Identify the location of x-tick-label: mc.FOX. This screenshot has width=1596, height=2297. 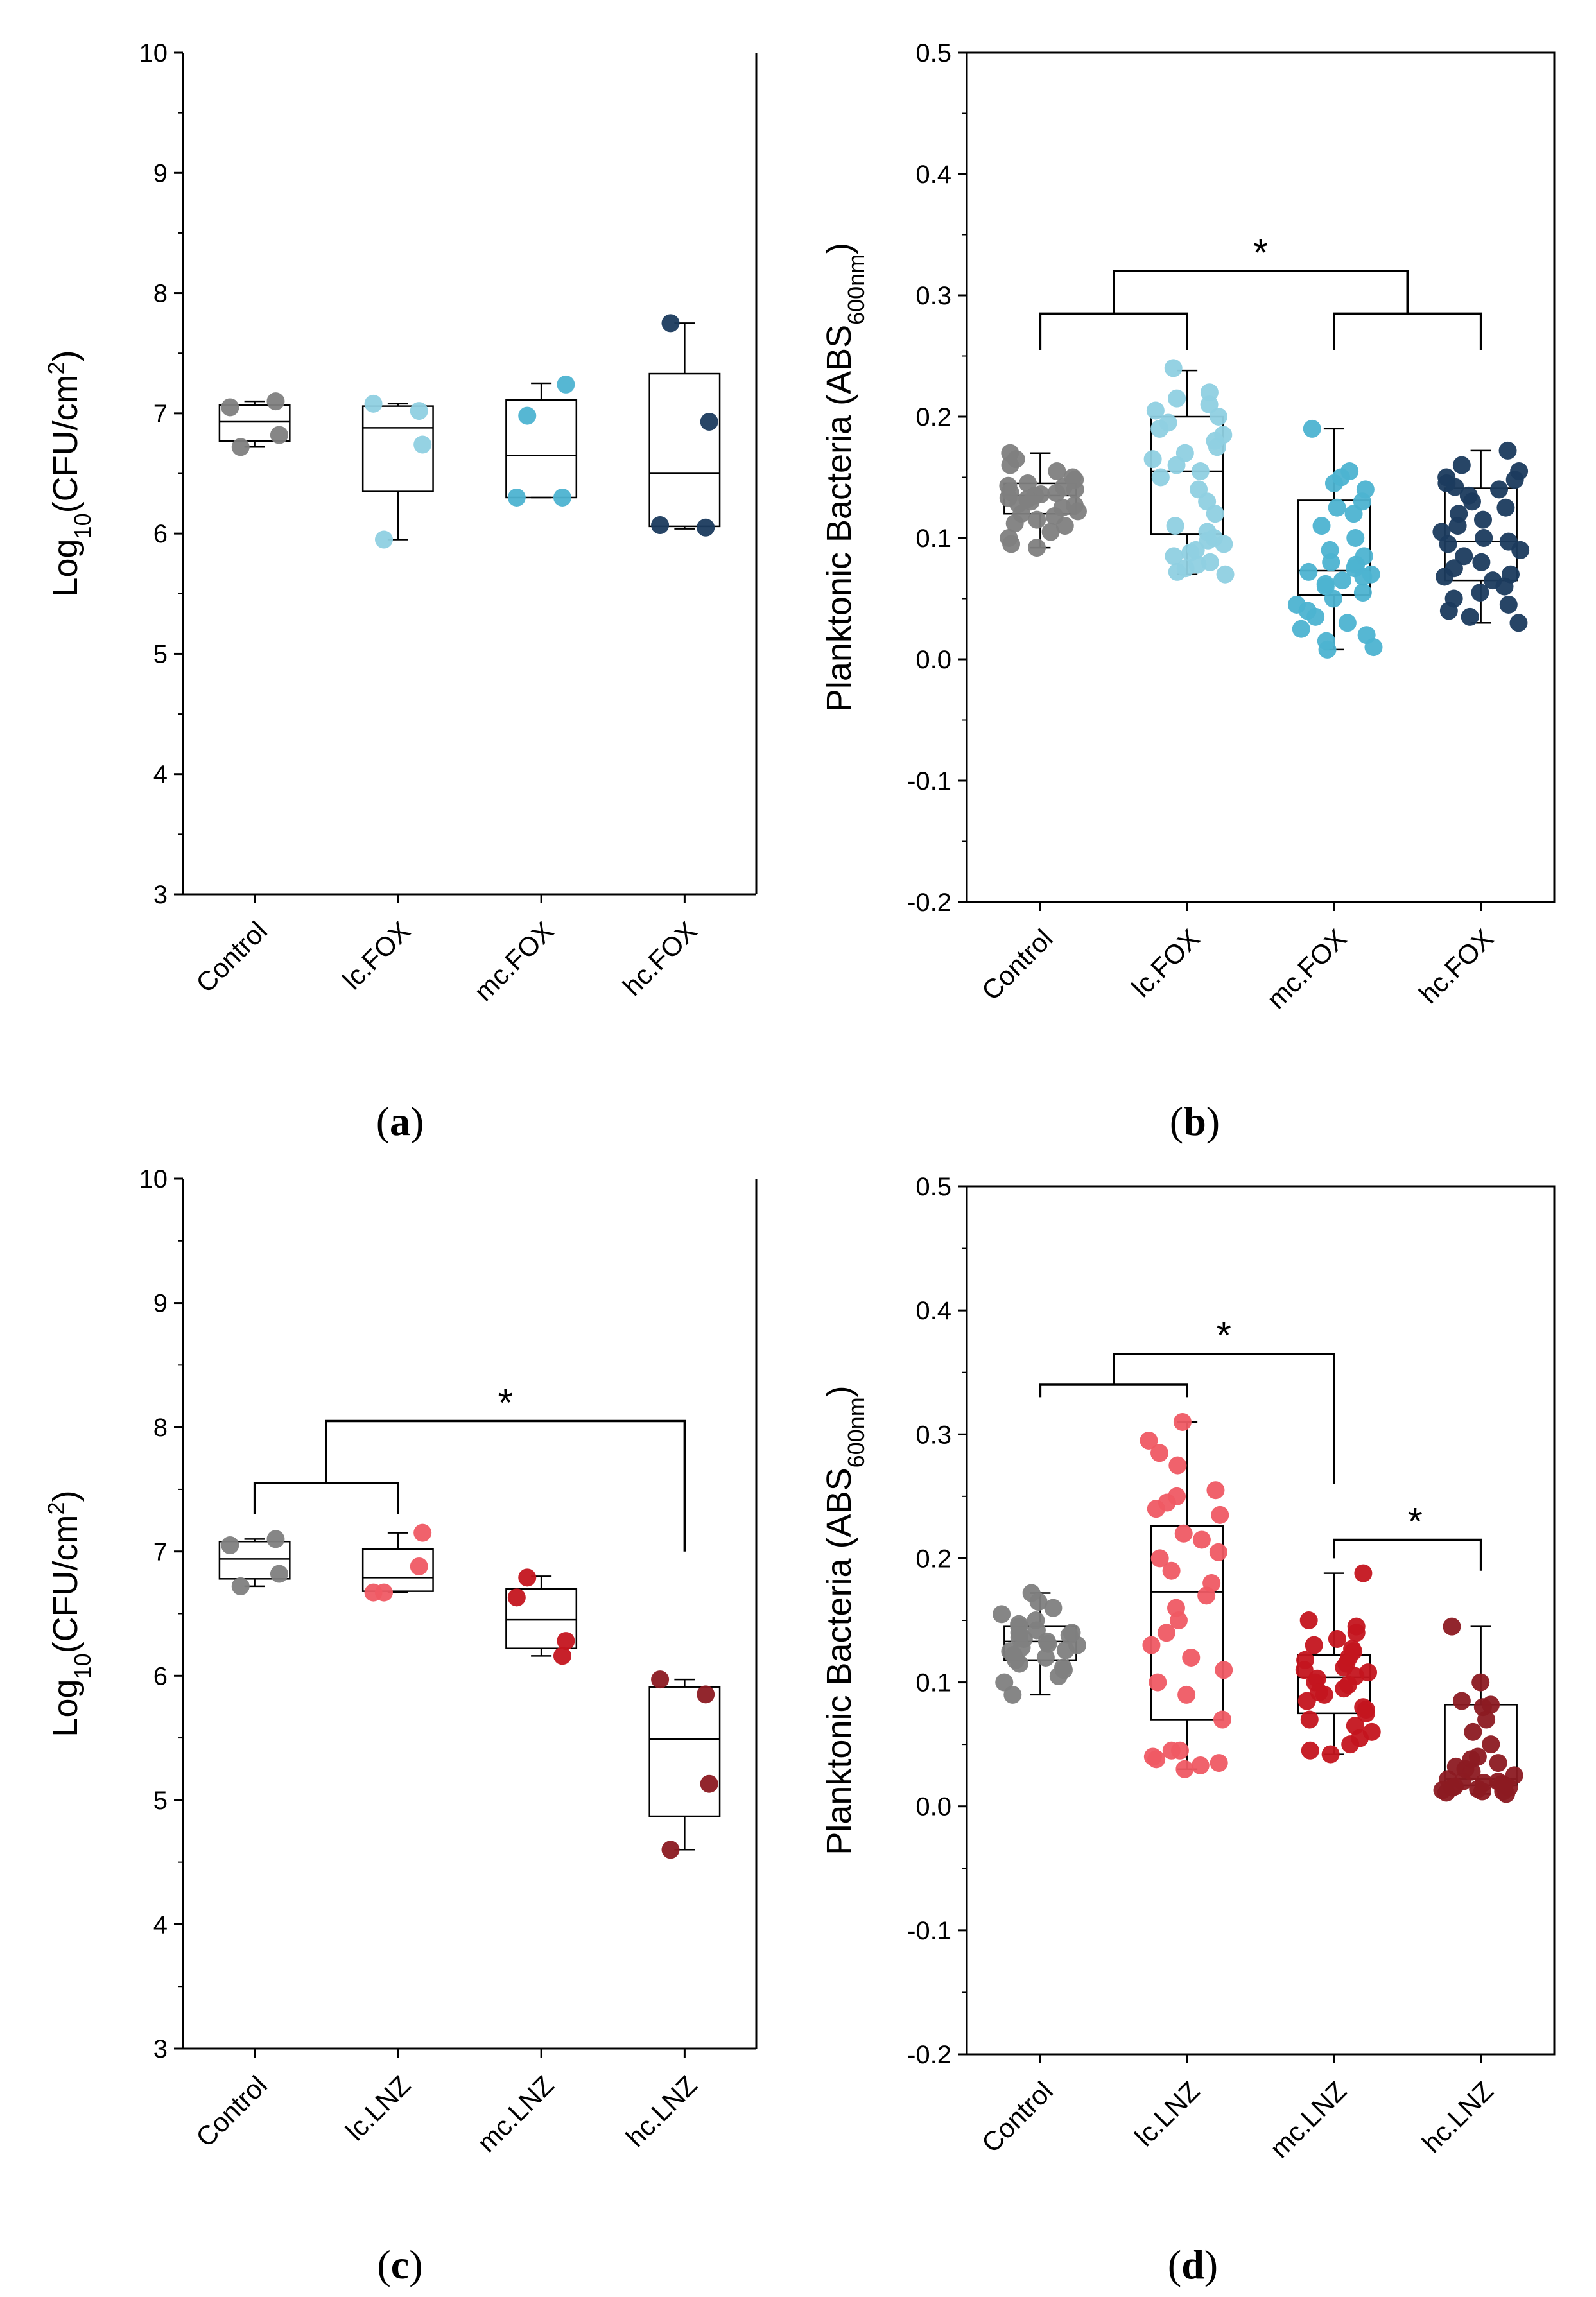
(1306, 968).